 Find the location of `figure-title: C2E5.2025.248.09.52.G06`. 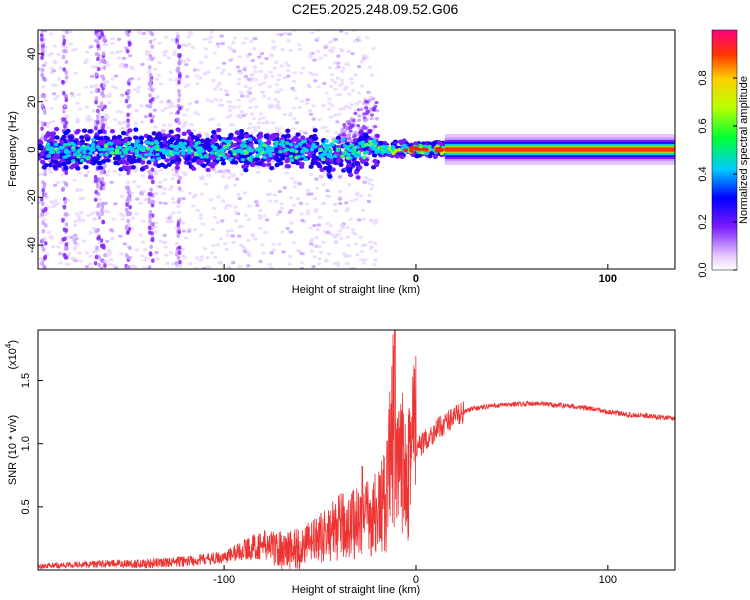

figure-title: C2E5.2025.248.09.52.G06 is located at coordinates (375, 9).